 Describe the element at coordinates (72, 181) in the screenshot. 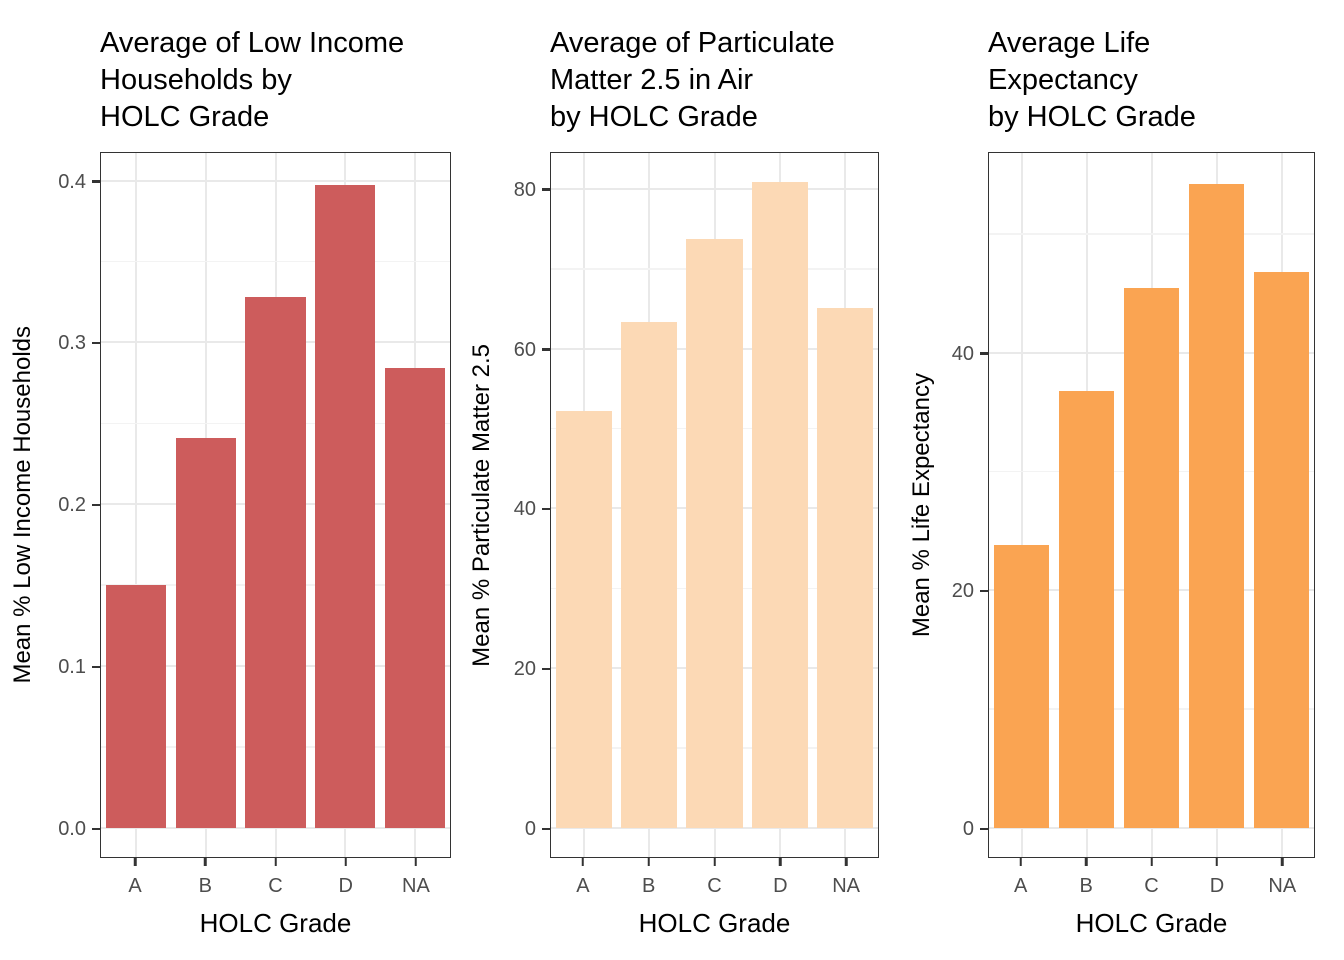

I see `y-tick-label: 0.4` at that location.